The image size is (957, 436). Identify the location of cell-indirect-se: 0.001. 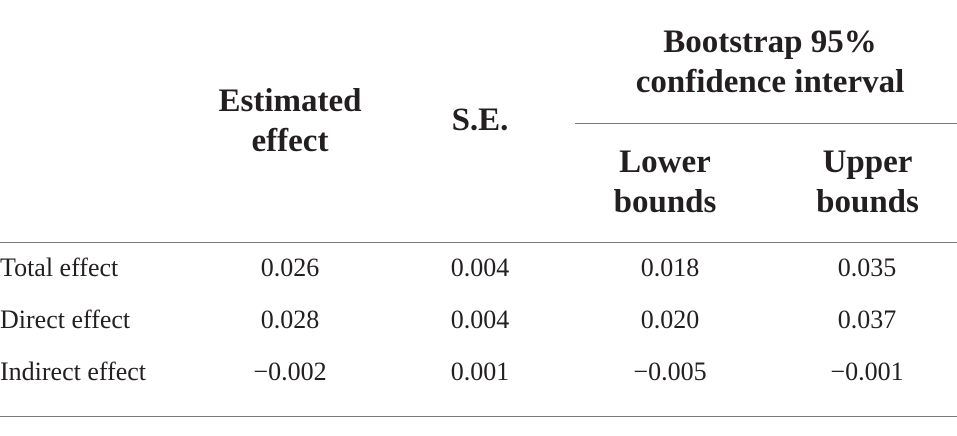
(480, 371).